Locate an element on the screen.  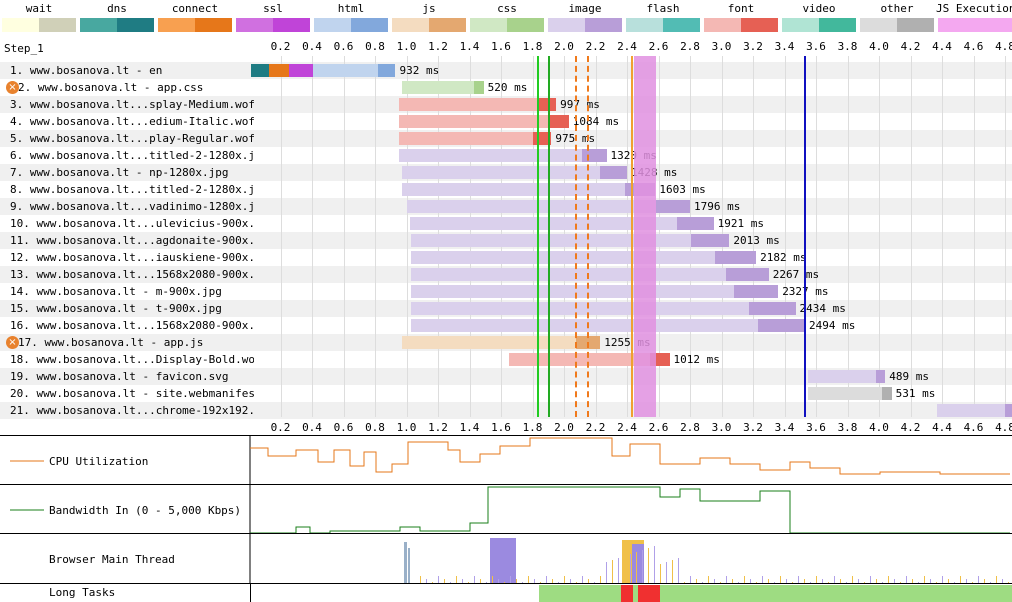
request-label: 3. www.bosanova.lt...splay-Medium.woff2 is located at coordinates (132, 104).